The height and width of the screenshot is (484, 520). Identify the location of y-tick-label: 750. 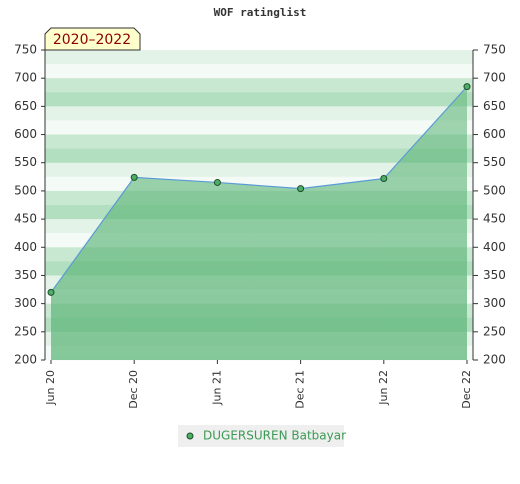
(25, 50).